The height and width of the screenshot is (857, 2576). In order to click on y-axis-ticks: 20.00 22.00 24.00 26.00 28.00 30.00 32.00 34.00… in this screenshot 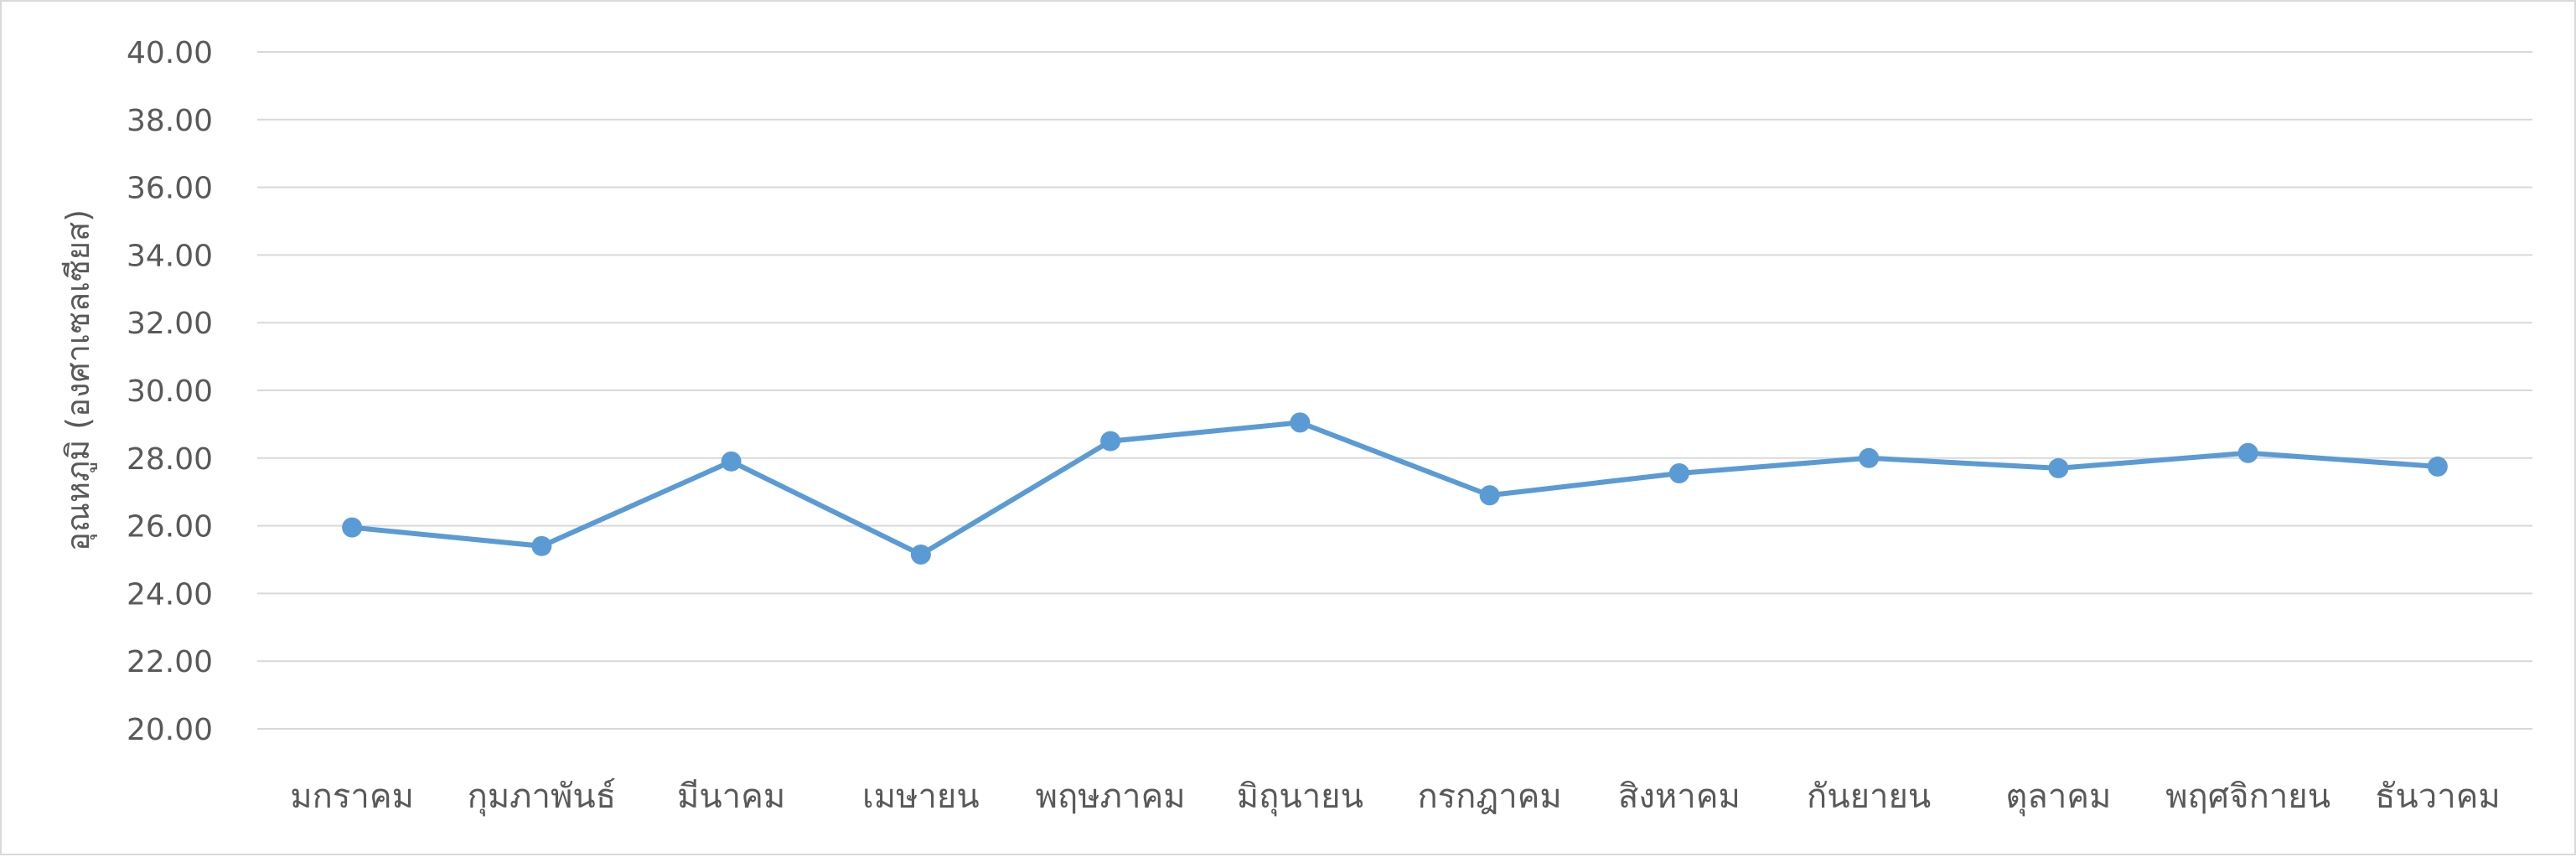, I will do `click(170, 391)`.